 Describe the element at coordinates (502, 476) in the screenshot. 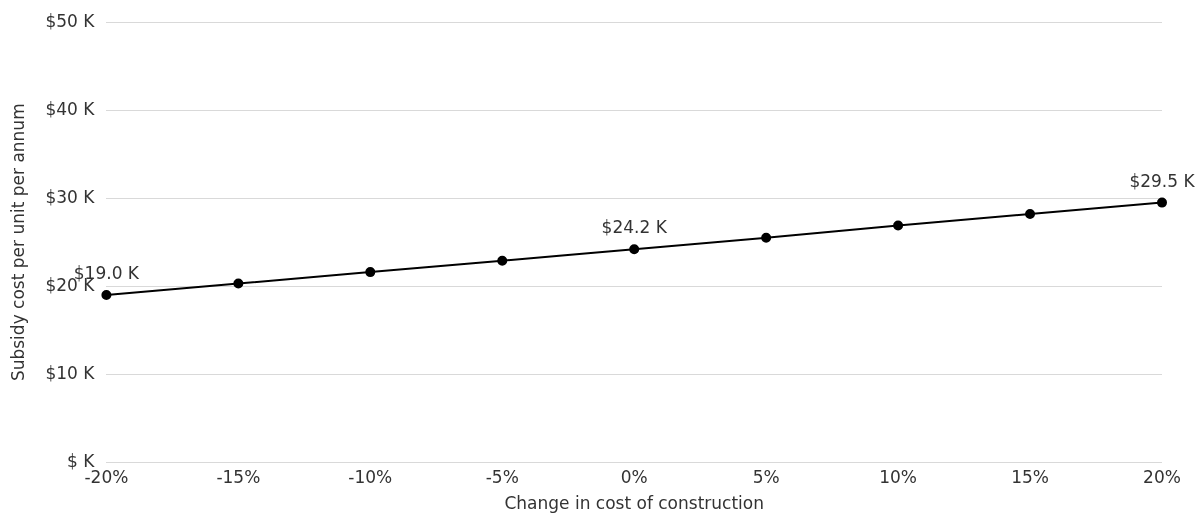

I see `x-tick-label: -5%` at that location.